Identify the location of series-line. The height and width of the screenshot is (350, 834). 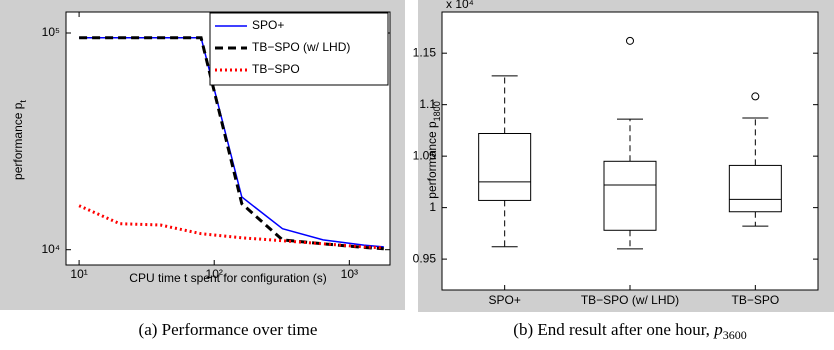
(231, 227).